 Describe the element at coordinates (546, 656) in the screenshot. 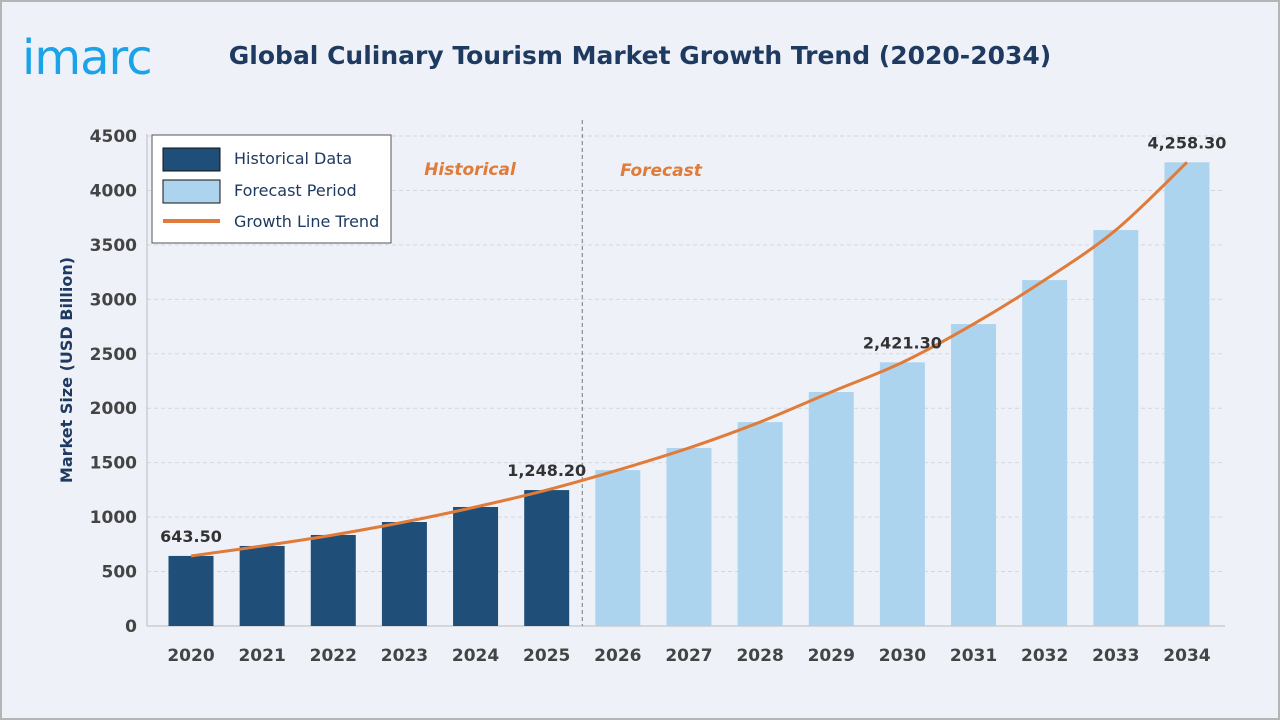

I see `x-tick-label: 2025` at that location.